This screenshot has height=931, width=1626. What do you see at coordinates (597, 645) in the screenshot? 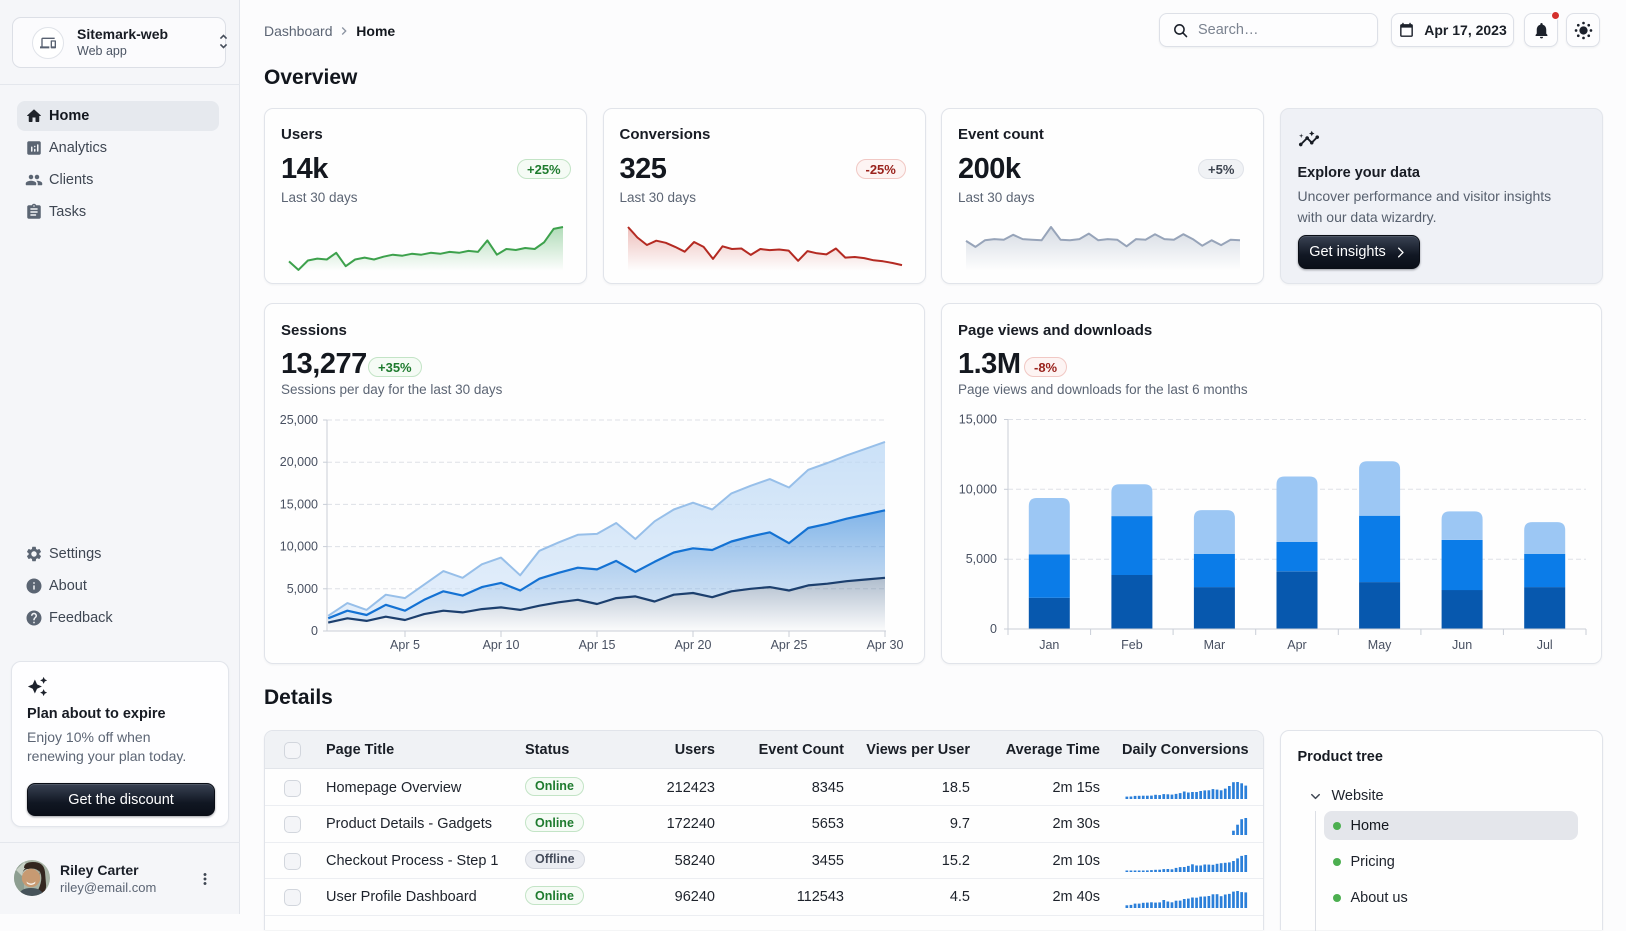
I see `svg-text: Apr 15` at bounding box center [597, 645].